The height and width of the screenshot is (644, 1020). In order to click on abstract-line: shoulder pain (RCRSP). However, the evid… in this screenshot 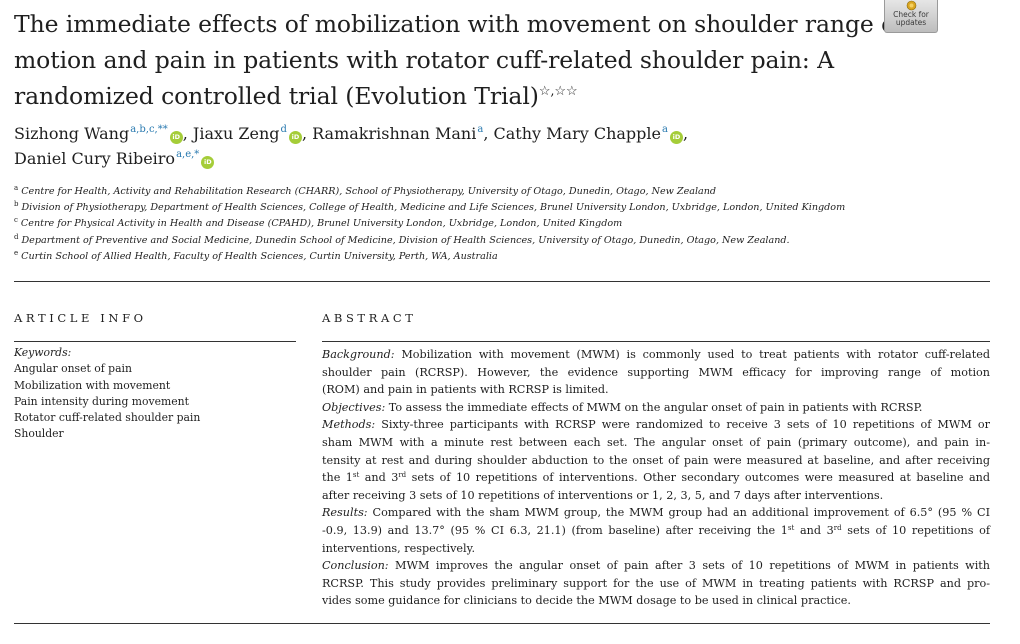, I will do `click(656, 372)`.